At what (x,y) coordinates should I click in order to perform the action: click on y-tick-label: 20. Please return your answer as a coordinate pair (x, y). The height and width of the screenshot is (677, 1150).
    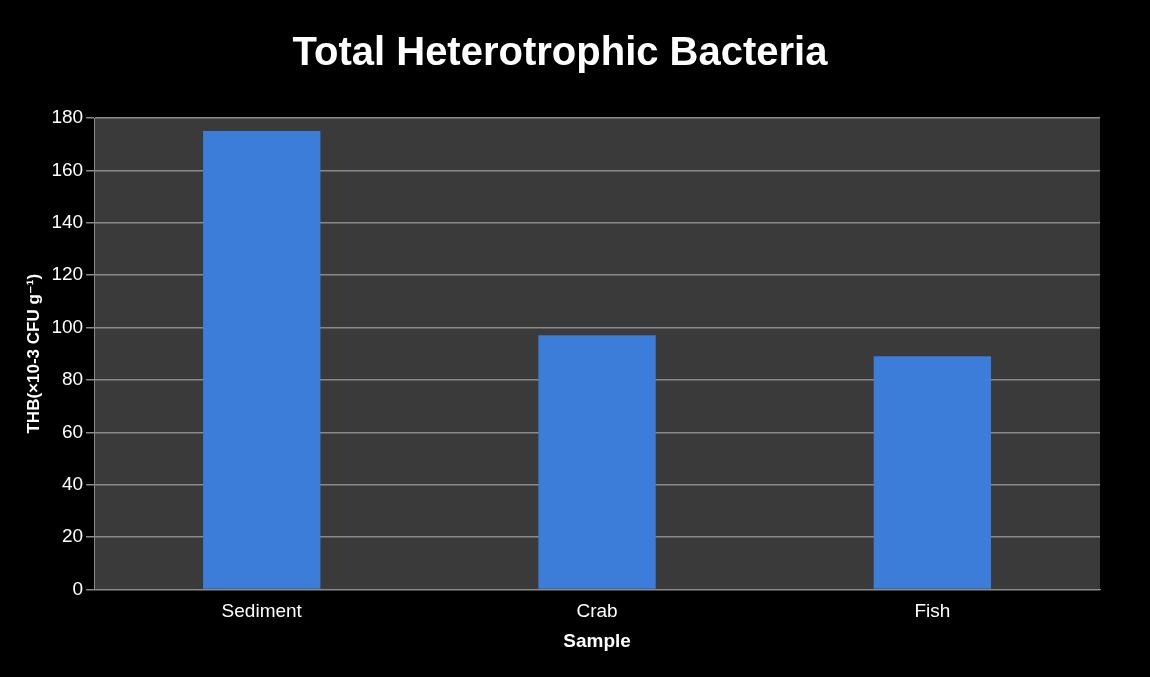
    Looking at the image, I should click on (72, 536).